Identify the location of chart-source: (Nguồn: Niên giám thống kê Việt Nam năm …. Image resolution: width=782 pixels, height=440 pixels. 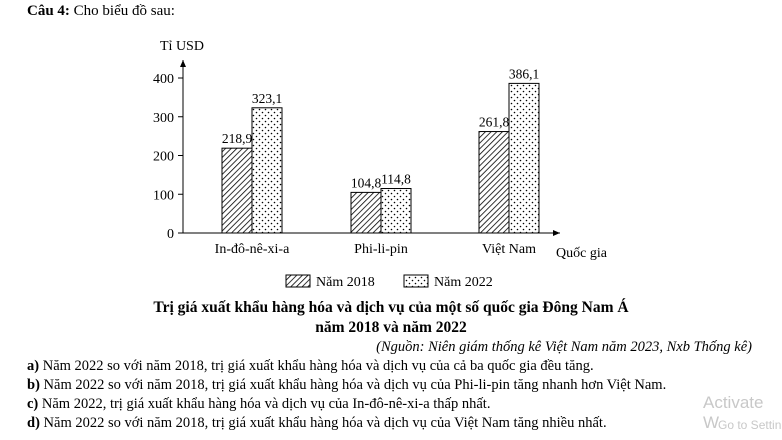
(564, 347).